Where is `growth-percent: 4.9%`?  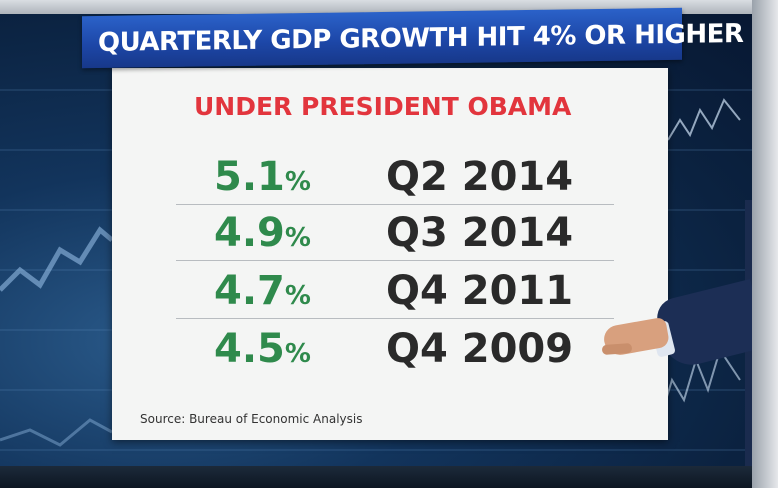 growth-percent: 4.9% is located at coordinates (262, 233).